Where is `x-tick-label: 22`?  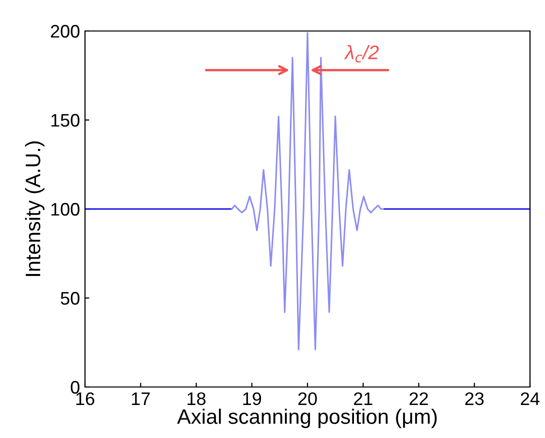 x-tick-label: 22 is located at coordinates (419, 398).